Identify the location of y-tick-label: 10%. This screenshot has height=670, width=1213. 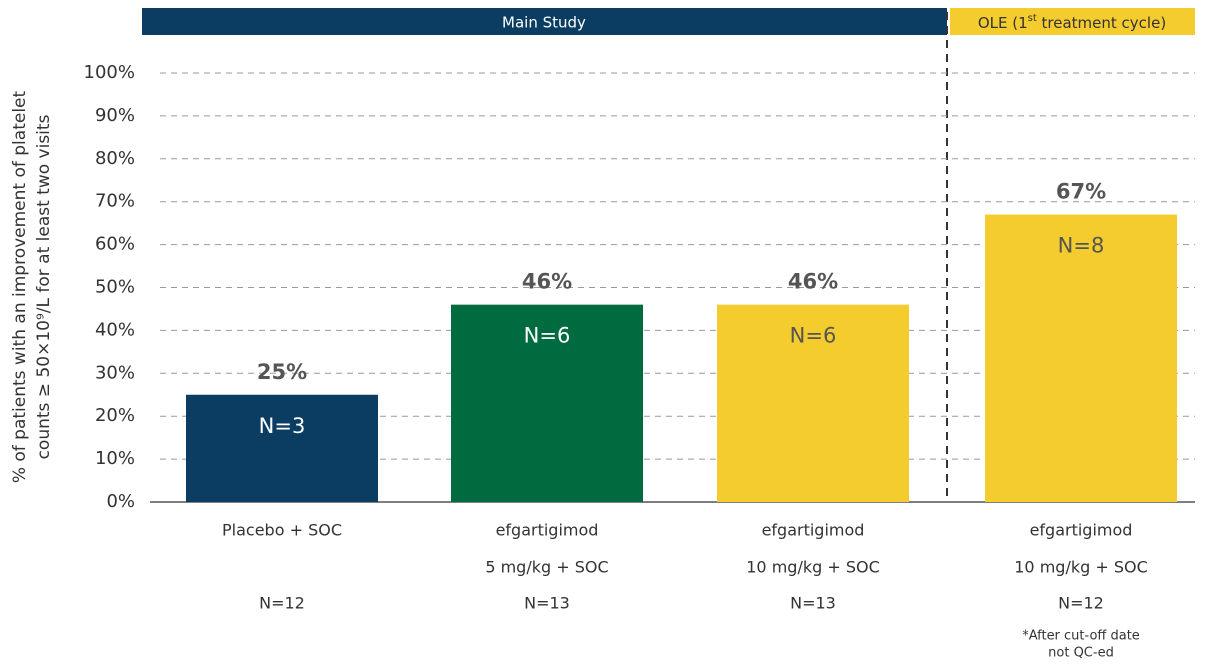
(115, 458).